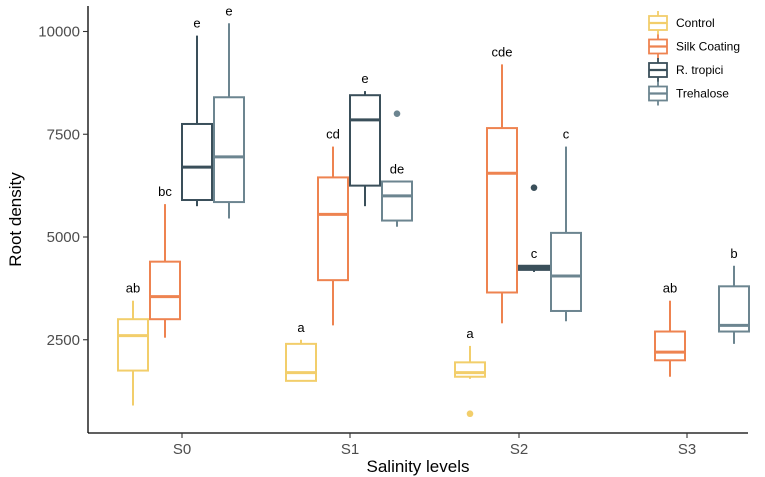  Describe the element at coordinates (566, 224) in the screenshot. I see `box-s2-trehalose: c` at that location.